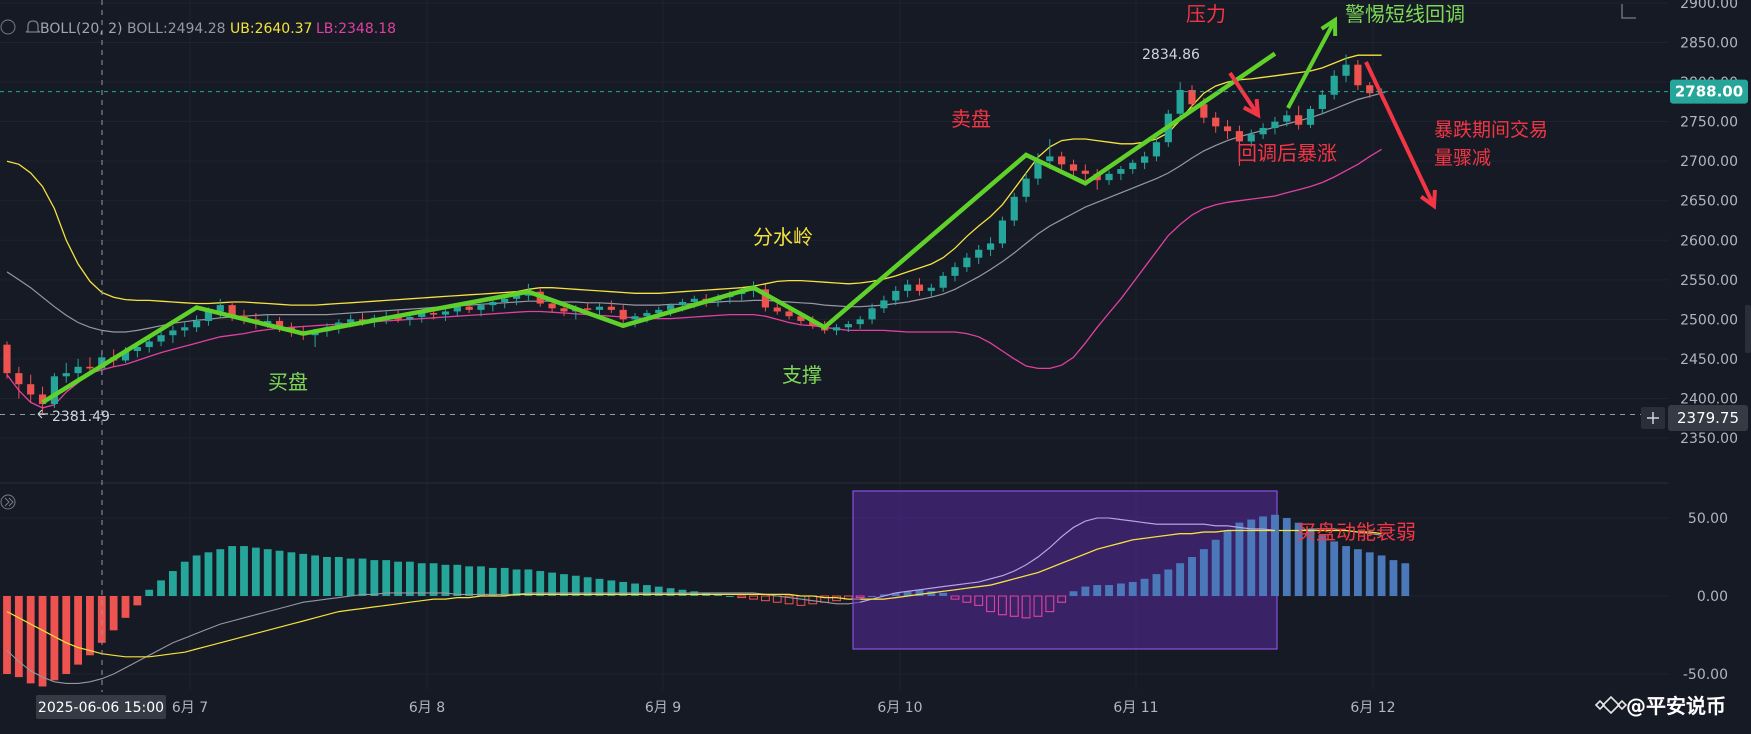 This screenshot has width=1751, height=734. What do you see at coordinates (1405, 14) in the screenshot?
I see `annotation-beware-pullback: 警惕短线回调` at bounding box center [1405, 14].